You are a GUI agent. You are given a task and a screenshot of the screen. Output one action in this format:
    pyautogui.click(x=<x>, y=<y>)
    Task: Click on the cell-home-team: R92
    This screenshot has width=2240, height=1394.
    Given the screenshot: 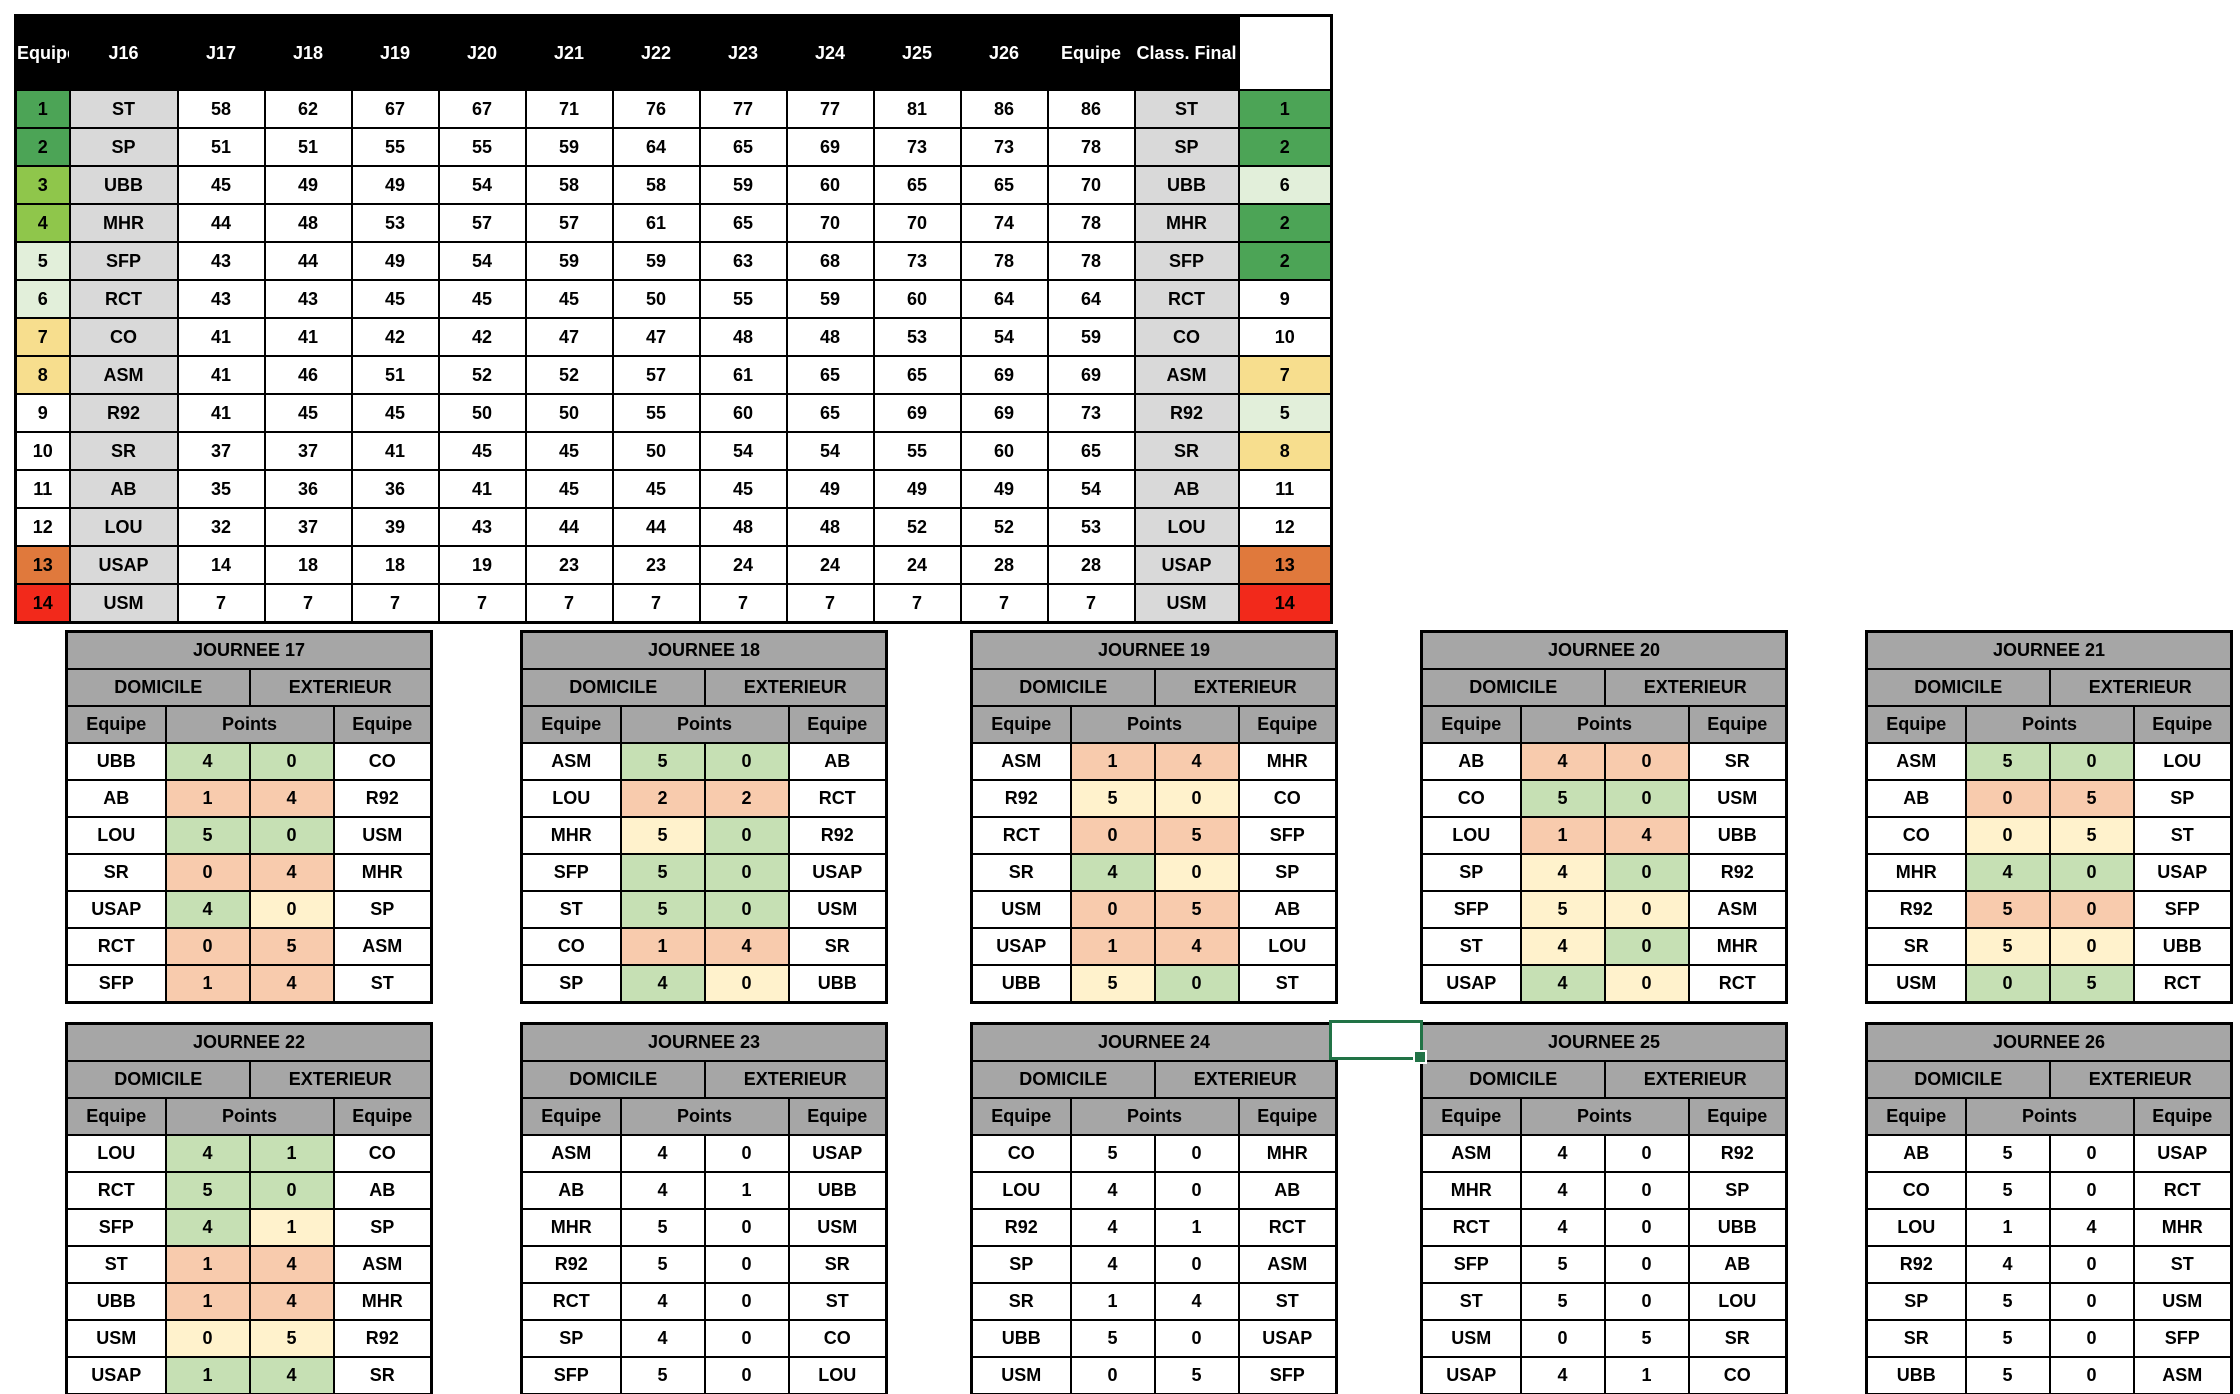 What is the action you would take?
    pyautogui.click(x=1021, y=798)
    